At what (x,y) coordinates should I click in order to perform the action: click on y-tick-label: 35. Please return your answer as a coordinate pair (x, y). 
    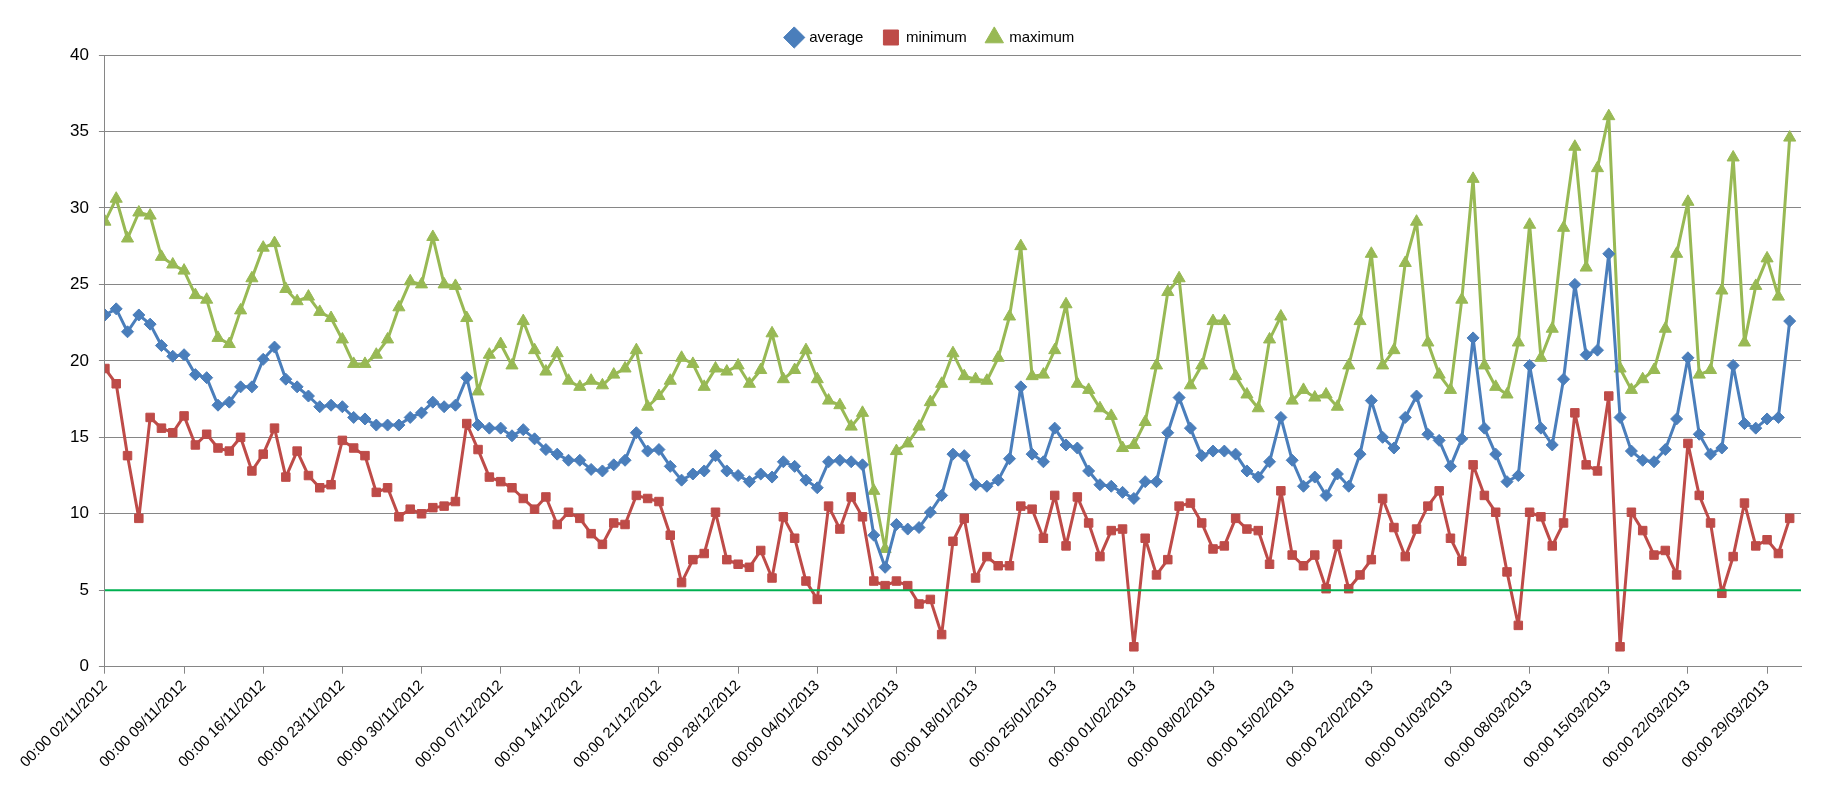
    Looking at the image, I should click on (79, 131).